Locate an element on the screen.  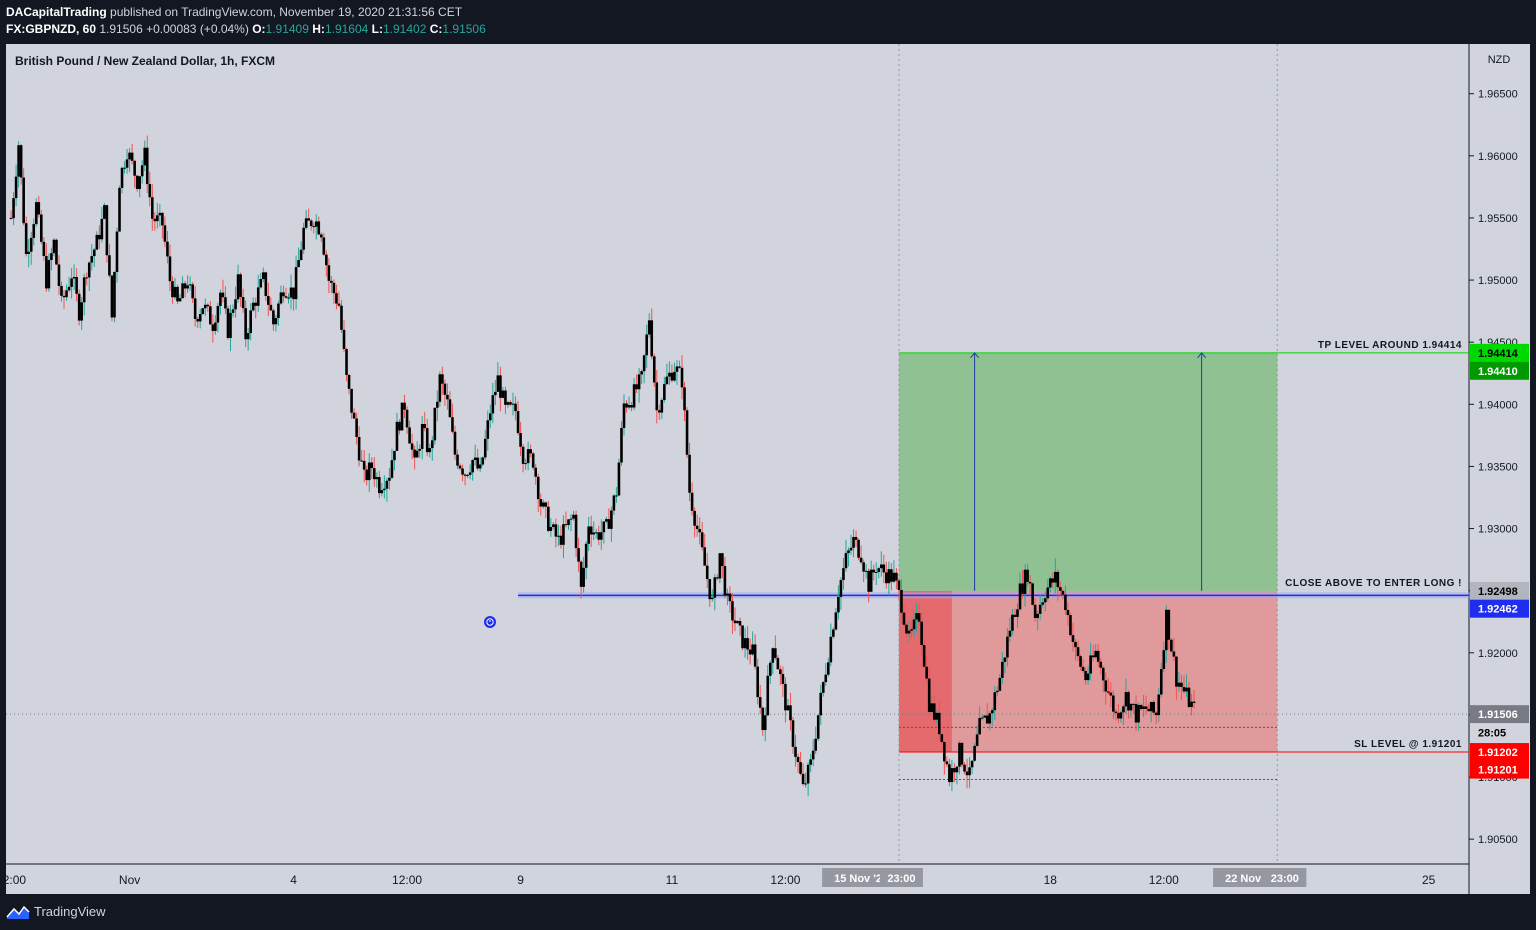
symbol-label: FX:GBPNZD, 60 is located at coordinates (51, 29).